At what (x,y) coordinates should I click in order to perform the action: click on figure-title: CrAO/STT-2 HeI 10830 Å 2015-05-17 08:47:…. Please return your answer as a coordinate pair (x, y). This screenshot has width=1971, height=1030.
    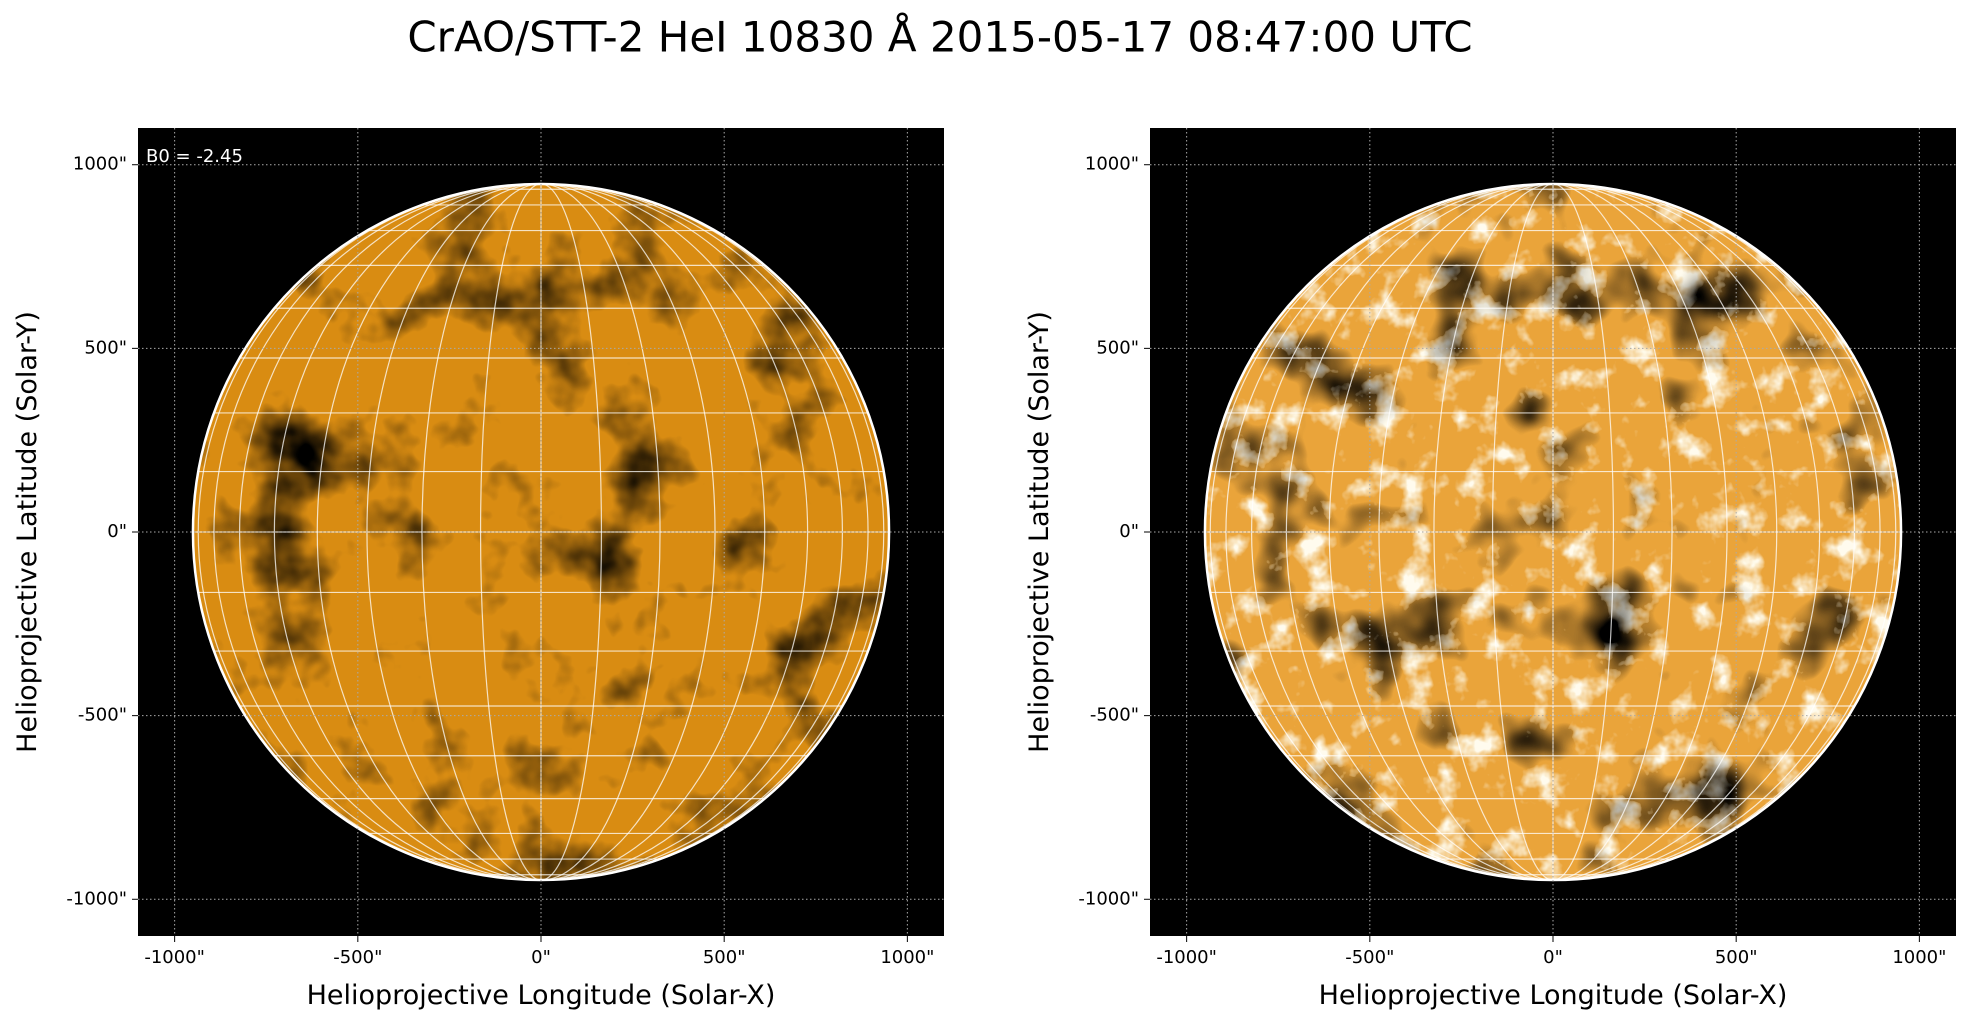
    Looking at the image, I should click on (939, 37).